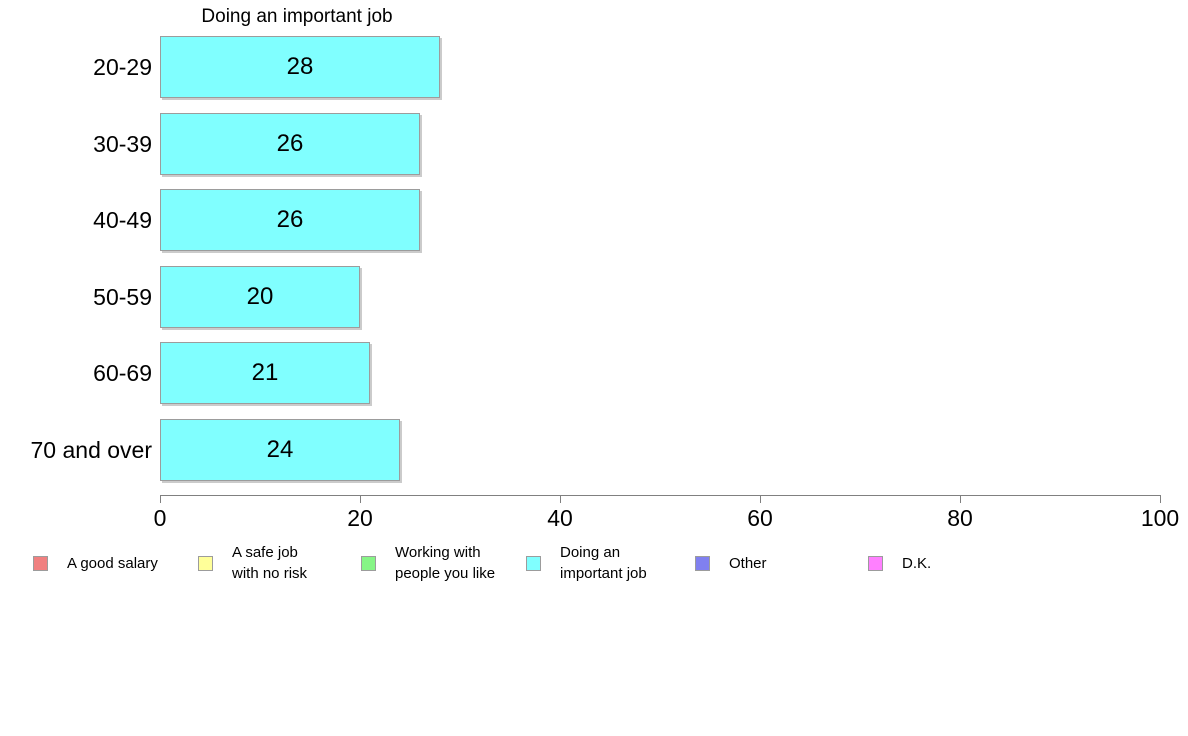  I want to click on category-label: 60-69, so click(122, 373).